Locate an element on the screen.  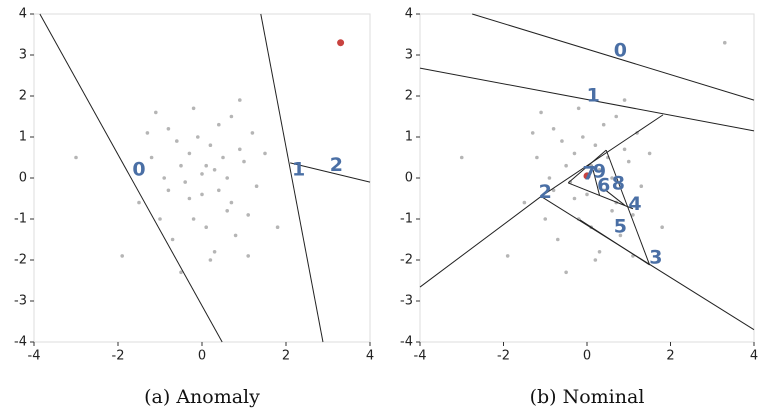
annotation: 8 is located at coordinates (618, 184).